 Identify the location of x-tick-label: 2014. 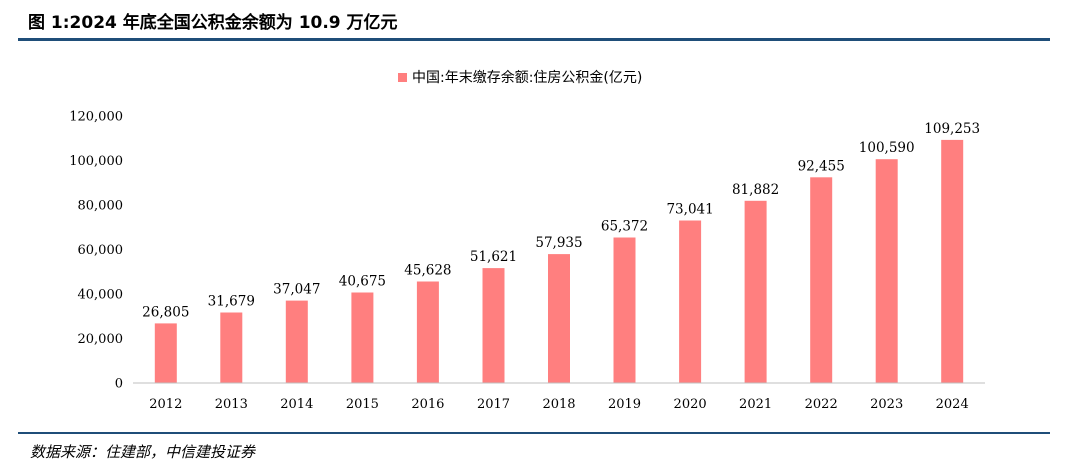
(296, 404).